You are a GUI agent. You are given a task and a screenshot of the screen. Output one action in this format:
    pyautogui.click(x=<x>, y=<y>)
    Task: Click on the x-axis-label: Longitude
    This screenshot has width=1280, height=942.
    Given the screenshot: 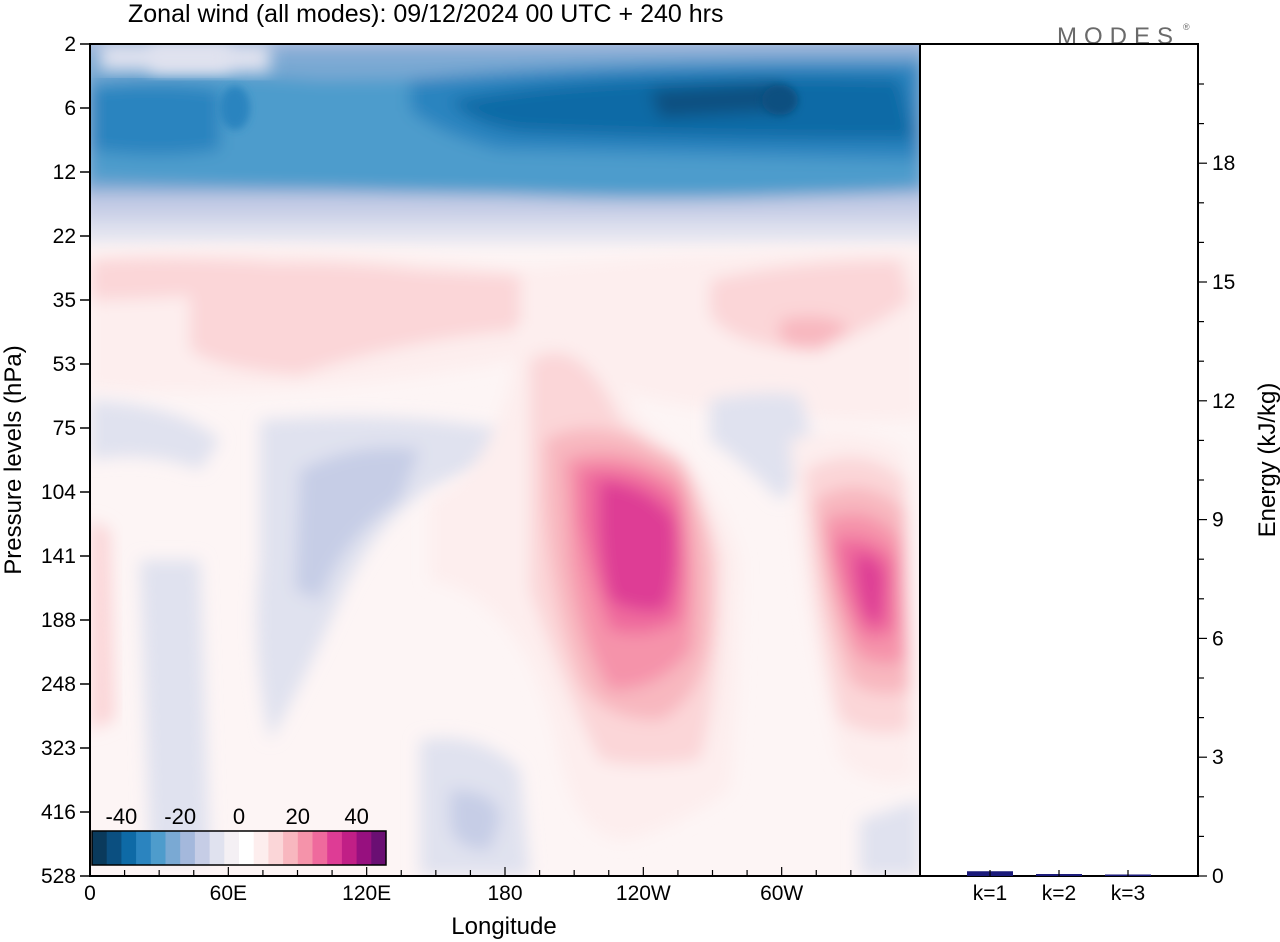 What is the action you would take?
    pyautogui.click(x=503, y=926)
    